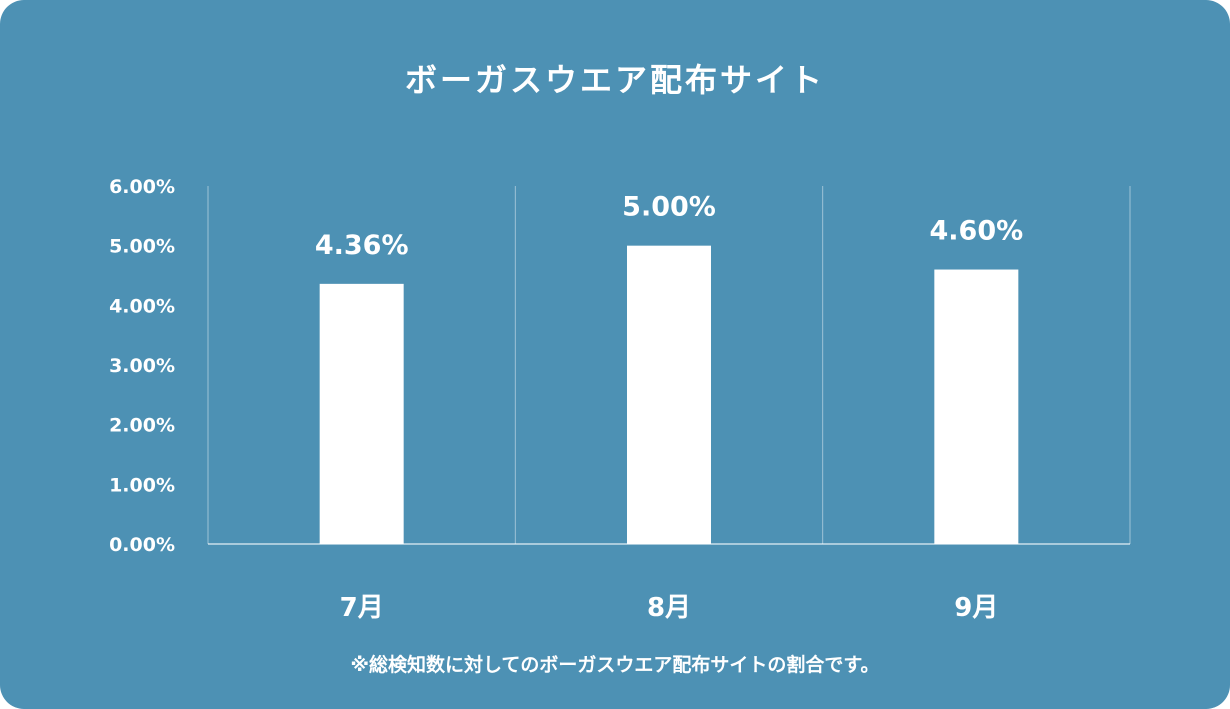 This screenshot has width=1230, height=709. What do you see at coordinates (614, 80) in the screenshot?
I see `chart-title: ボーガスウエア配布サイト` at bounding box center [614, 80].